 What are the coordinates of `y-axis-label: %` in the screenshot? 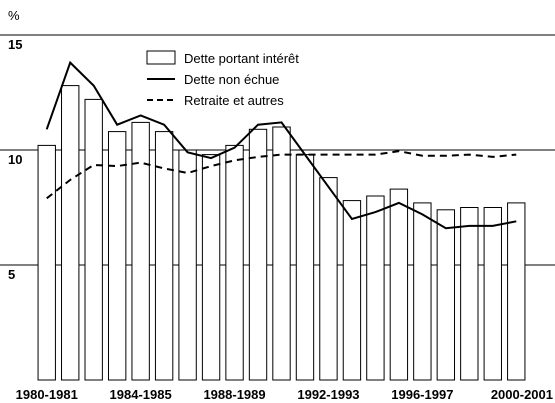 It's located at (14, 15).